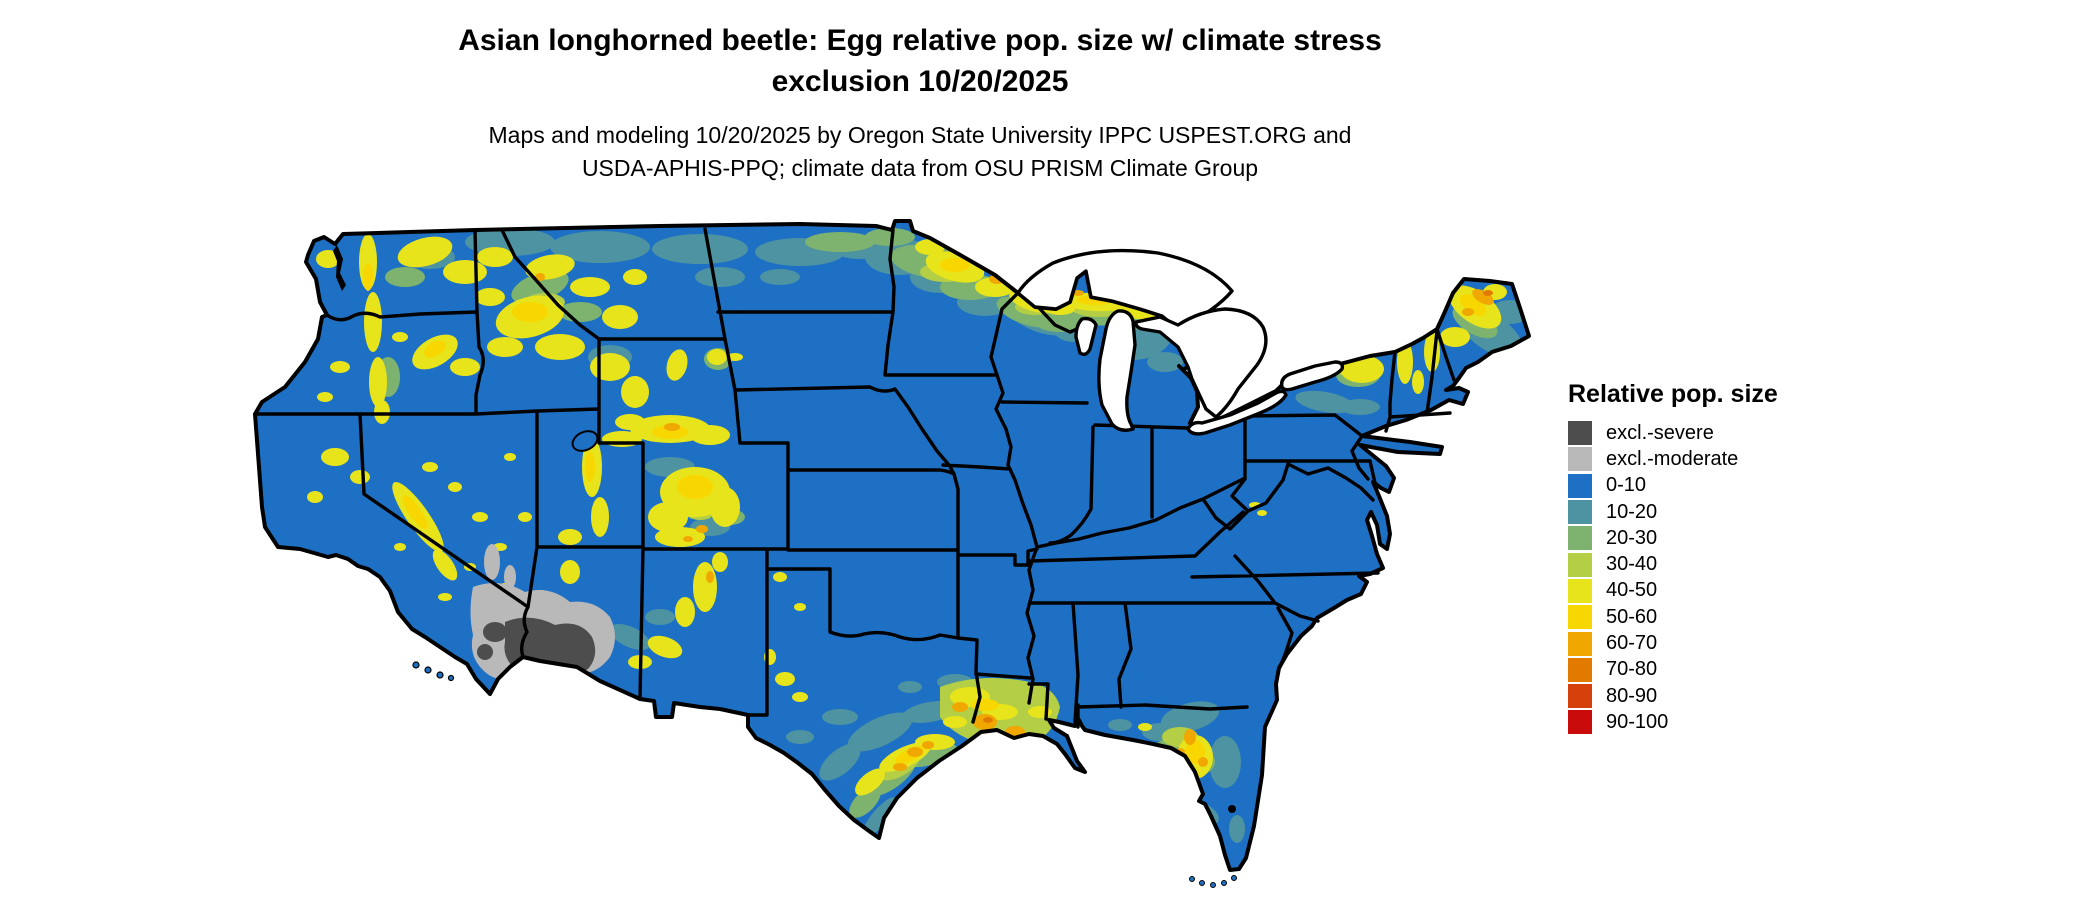  I want to click on lake-okeechobee, so click(1232, 809).